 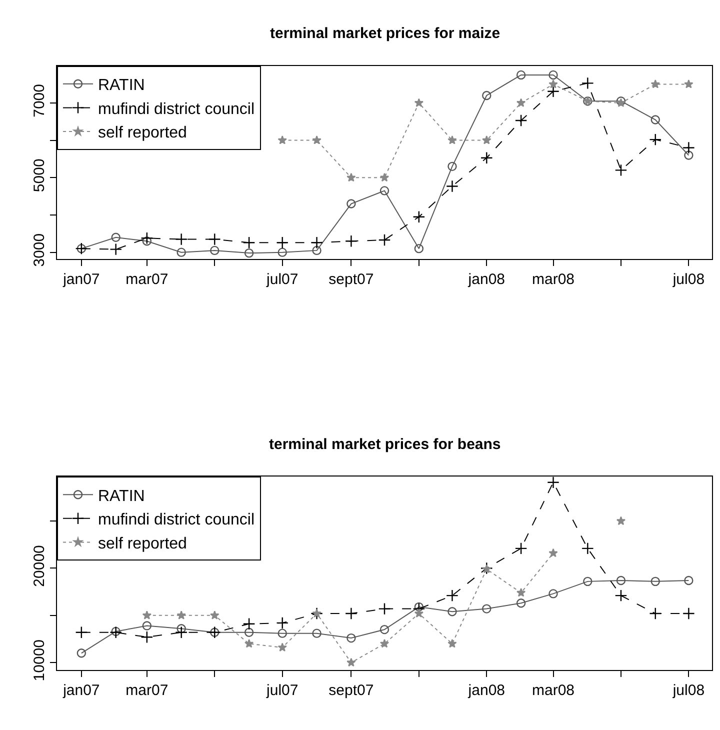 I want to click on y-tick-label: 10000, so click(x=39, y=660).